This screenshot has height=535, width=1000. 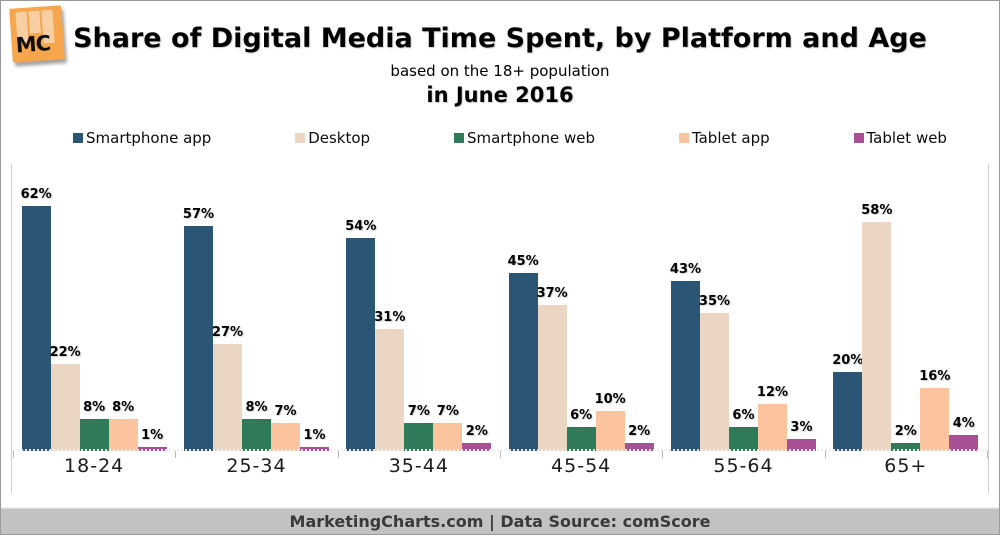 I want to click on bar-smartphone-web-55-64: 6%, so click(x=743, y=429).